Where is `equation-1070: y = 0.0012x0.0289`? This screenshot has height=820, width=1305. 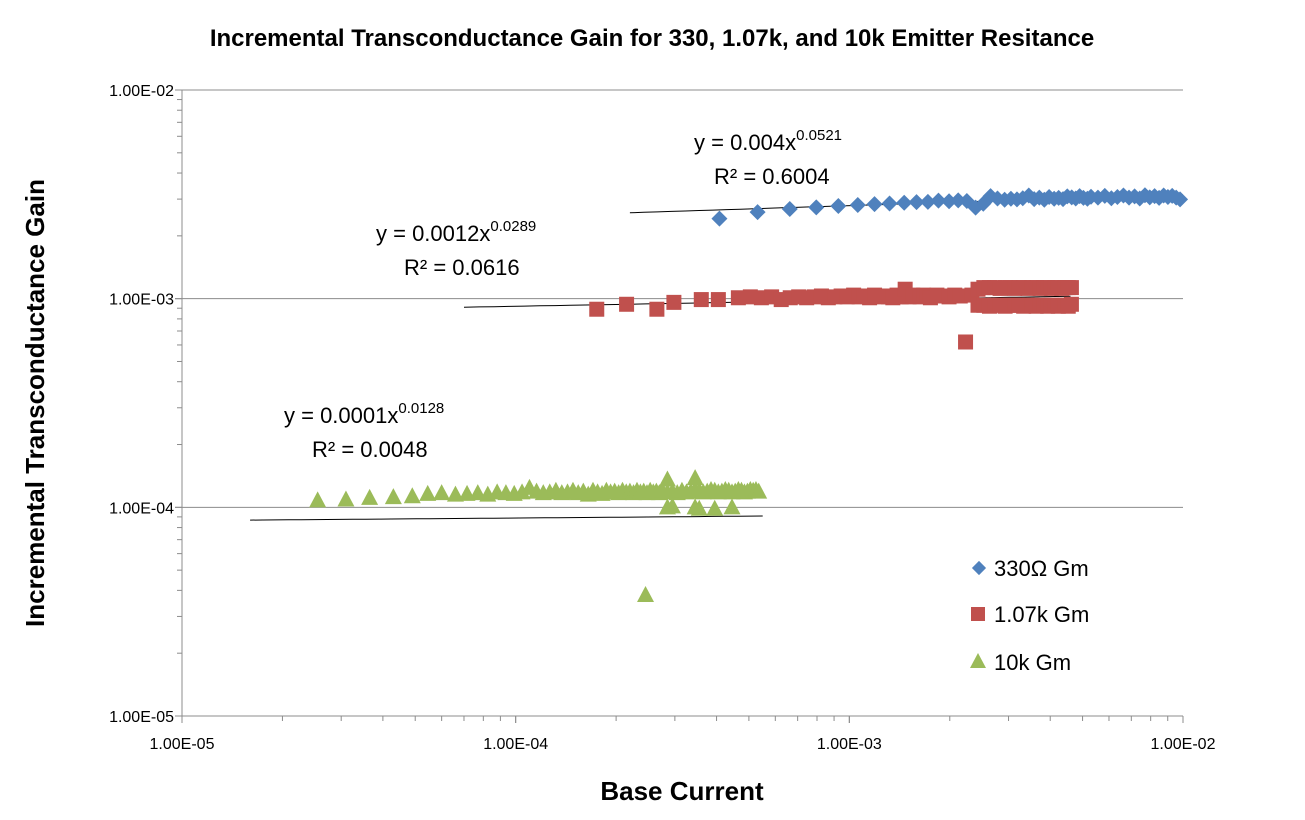 equation-1070: y = 0.0012x0.0289 is located at coordinates (456, 232).